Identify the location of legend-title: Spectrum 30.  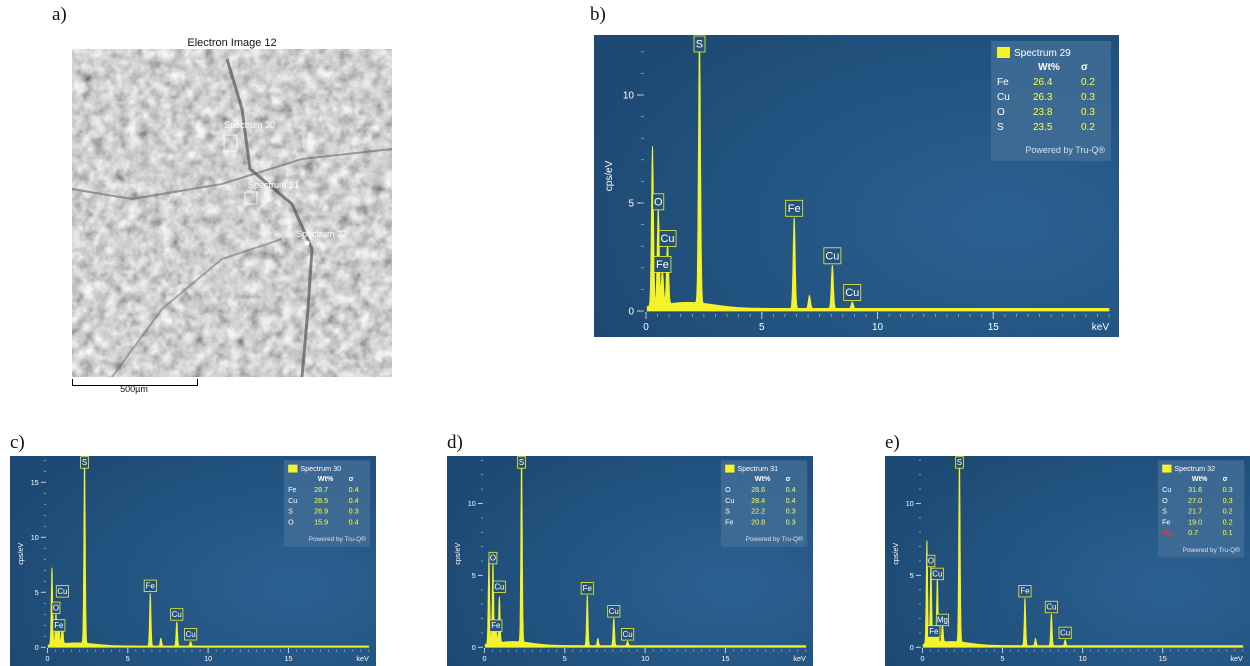
(320, 468).